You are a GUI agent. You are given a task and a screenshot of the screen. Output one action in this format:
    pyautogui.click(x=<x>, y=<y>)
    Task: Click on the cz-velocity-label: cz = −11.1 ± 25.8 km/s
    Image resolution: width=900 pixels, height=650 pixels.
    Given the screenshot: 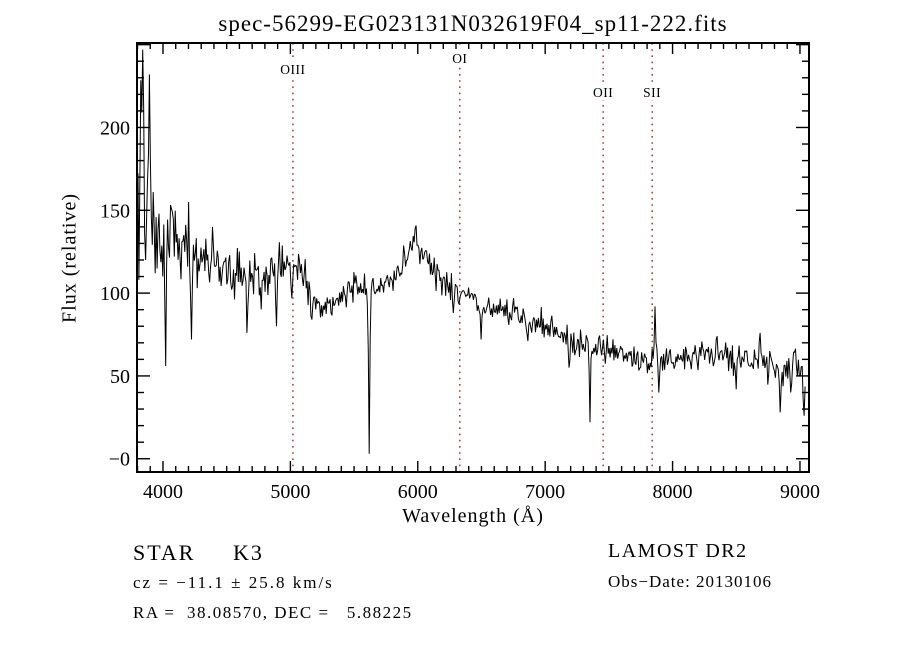 What is the action you would take?
    pyautogui.click(x=233, y=582)
    